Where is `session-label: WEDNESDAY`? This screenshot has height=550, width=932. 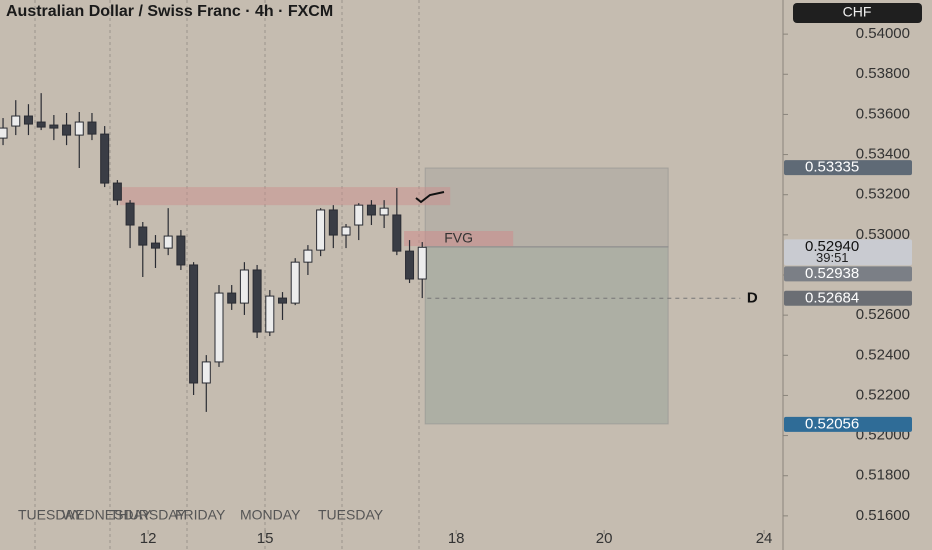
session-label: WEDNESDAY is located at coordinates (107, 515).